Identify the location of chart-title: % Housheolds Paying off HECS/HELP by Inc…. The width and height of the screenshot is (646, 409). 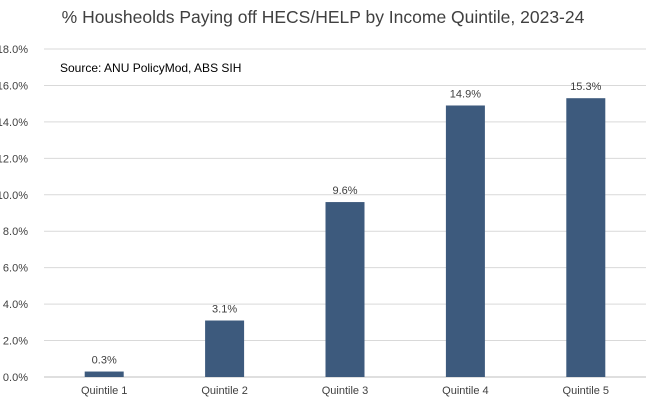
(323, 17).